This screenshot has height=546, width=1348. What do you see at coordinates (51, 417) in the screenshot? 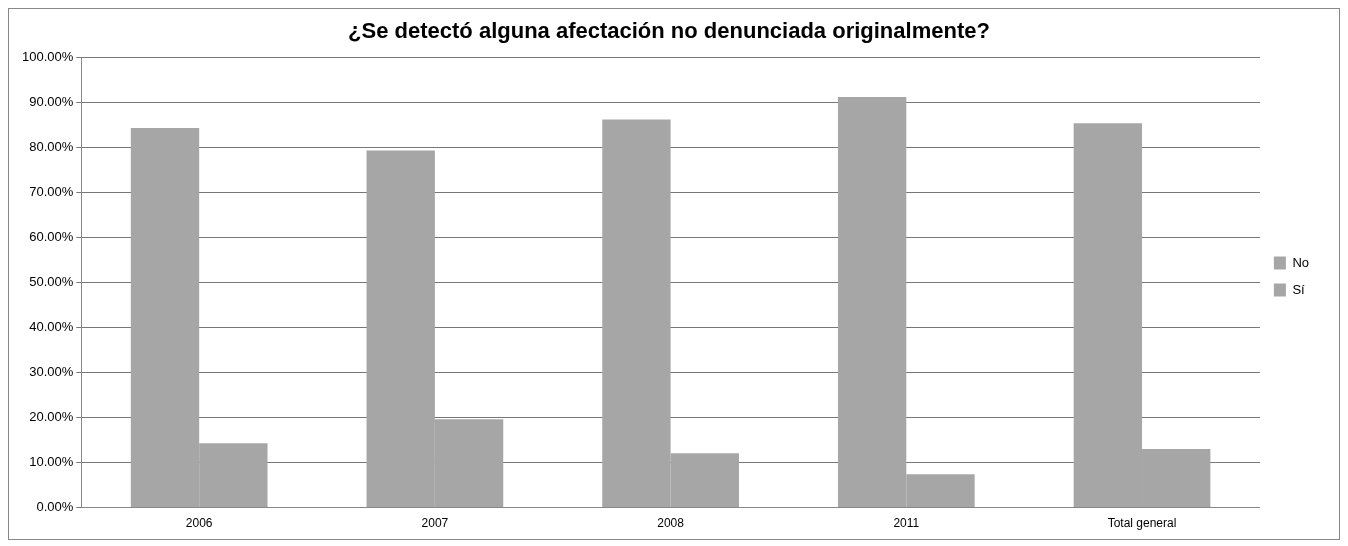
I see `y-tick-label: 20.00%` at bounding box center [51, 417].